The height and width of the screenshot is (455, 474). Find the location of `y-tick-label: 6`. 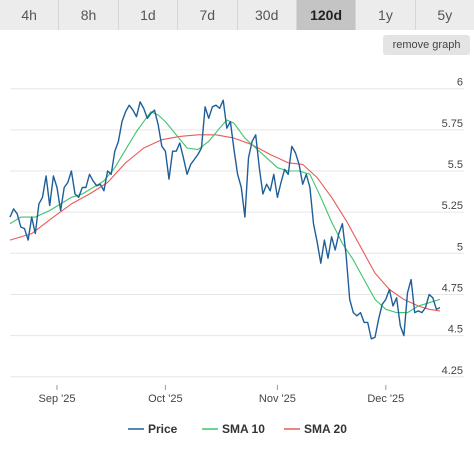

y-tick-label: 6 is located at coordinates (460, 83).